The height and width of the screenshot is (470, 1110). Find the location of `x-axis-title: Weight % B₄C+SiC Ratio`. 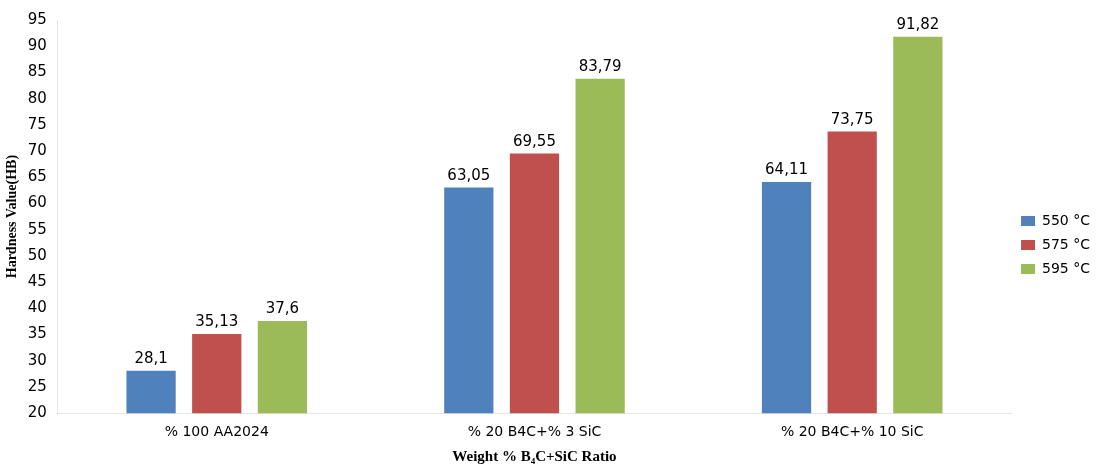

x-axis-title: Weight % B₄C+SiC Ratio is located at coordinates (534, 455).